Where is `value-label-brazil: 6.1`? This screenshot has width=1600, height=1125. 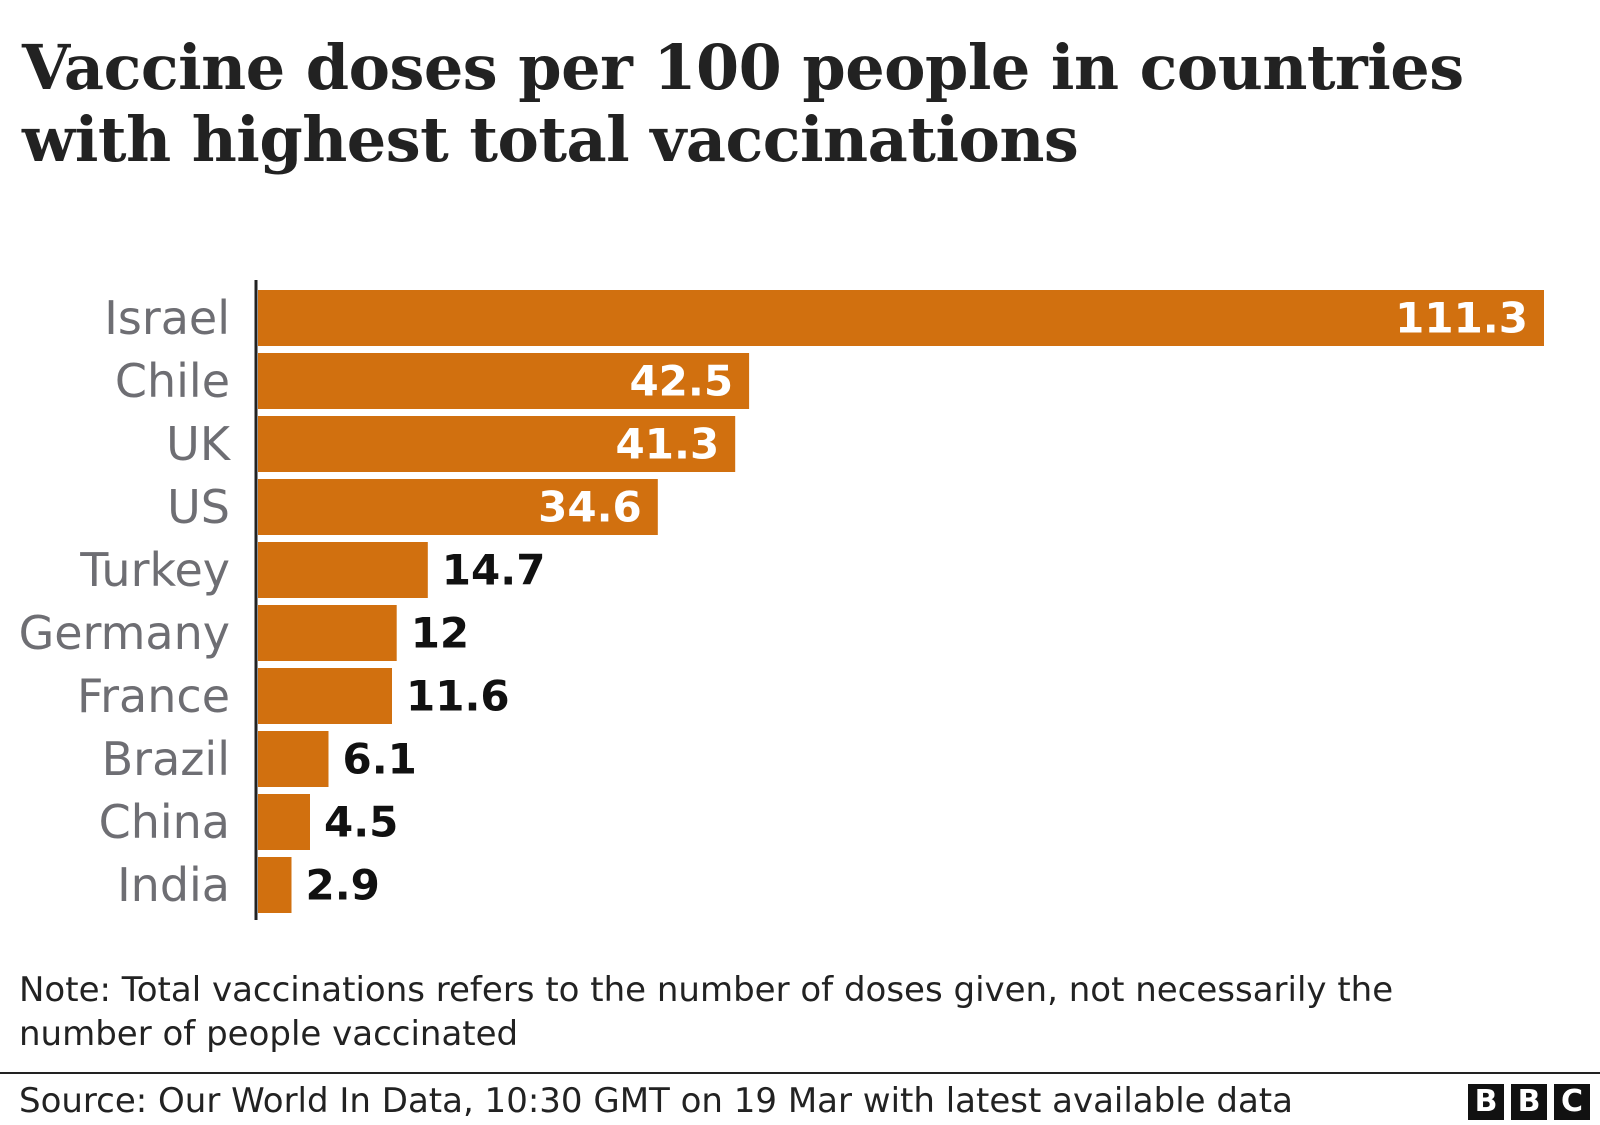
value-label-brazil: 6.1 is located at coordinates (380, 759).